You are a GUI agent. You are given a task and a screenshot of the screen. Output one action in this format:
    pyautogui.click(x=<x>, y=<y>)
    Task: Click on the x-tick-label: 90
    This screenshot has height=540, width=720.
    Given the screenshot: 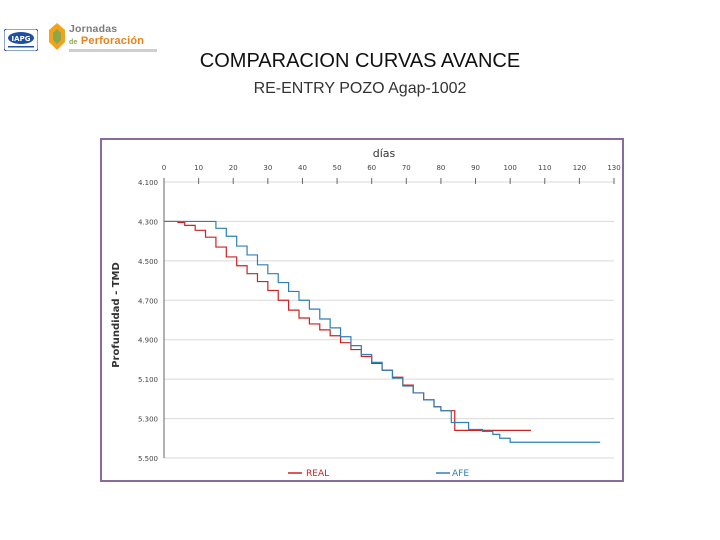 What is the action you would take?
    pyautogui.click(x=475, y=168)
    